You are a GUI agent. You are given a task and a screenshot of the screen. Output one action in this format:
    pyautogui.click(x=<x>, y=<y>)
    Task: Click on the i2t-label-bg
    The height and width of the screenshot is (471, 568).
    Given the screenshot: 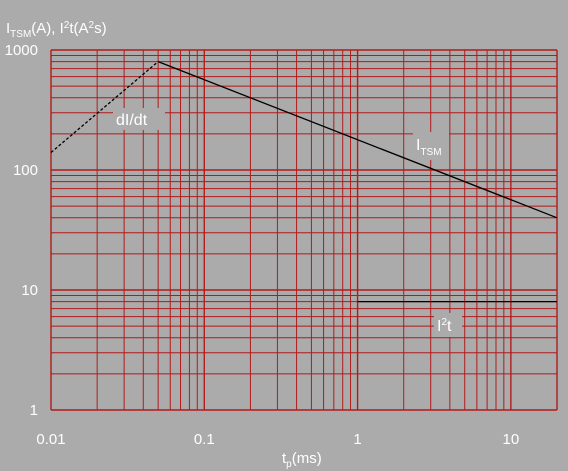 What is the action you would take?
    pyautogui.click(x=448, y=325)
    